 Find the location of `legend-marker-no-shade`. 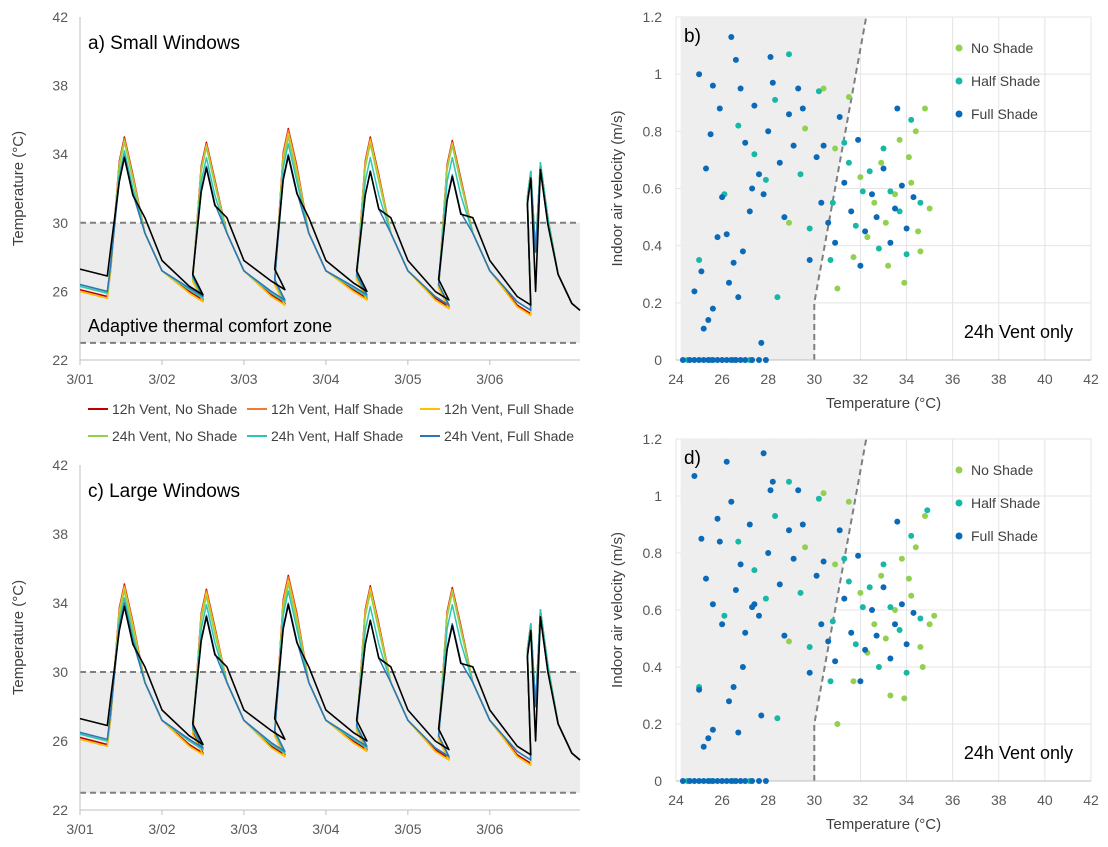

legend-marker-no-shade is located at coordinates (959, 48).